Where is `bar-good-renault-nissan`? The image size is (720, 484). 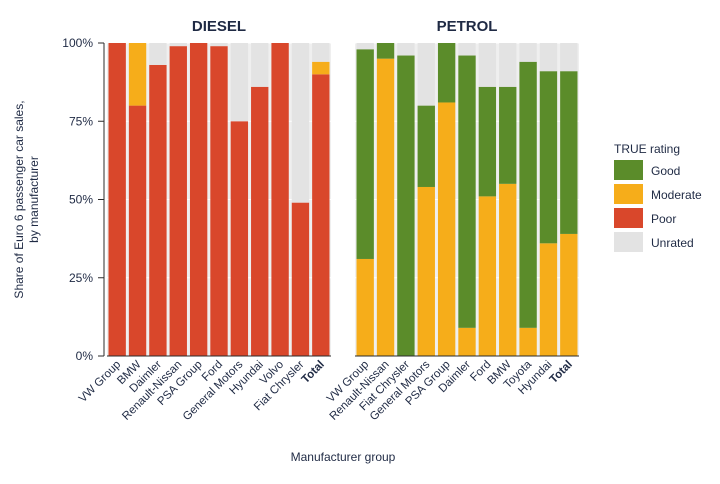 bar-good-renault-nissan is located at coordinates (385, 51).